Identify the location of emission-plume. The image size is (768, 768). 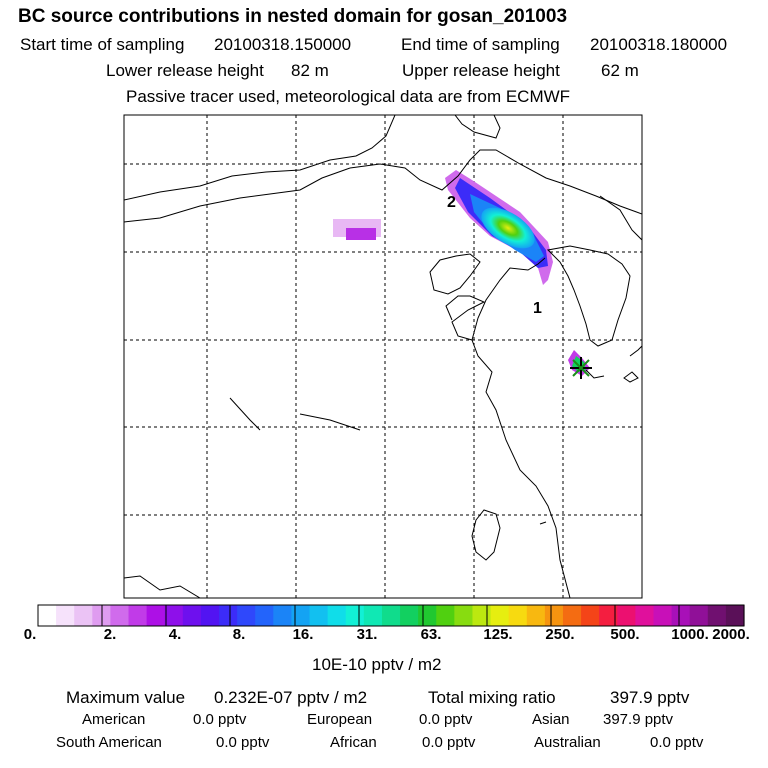
(461, 273).